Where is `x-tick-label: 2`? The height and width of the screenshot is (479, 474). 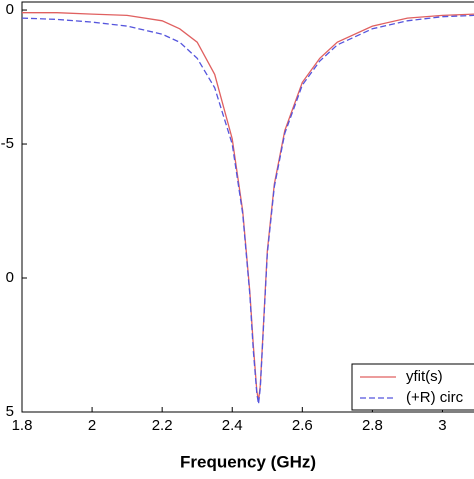
x-tick-label: 2 is located at coordinates (92, 425).